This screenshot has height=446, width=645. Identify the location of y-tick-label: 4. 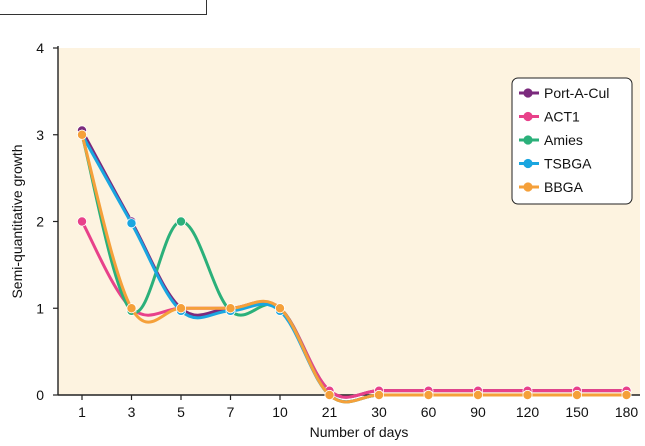
(40, 48).